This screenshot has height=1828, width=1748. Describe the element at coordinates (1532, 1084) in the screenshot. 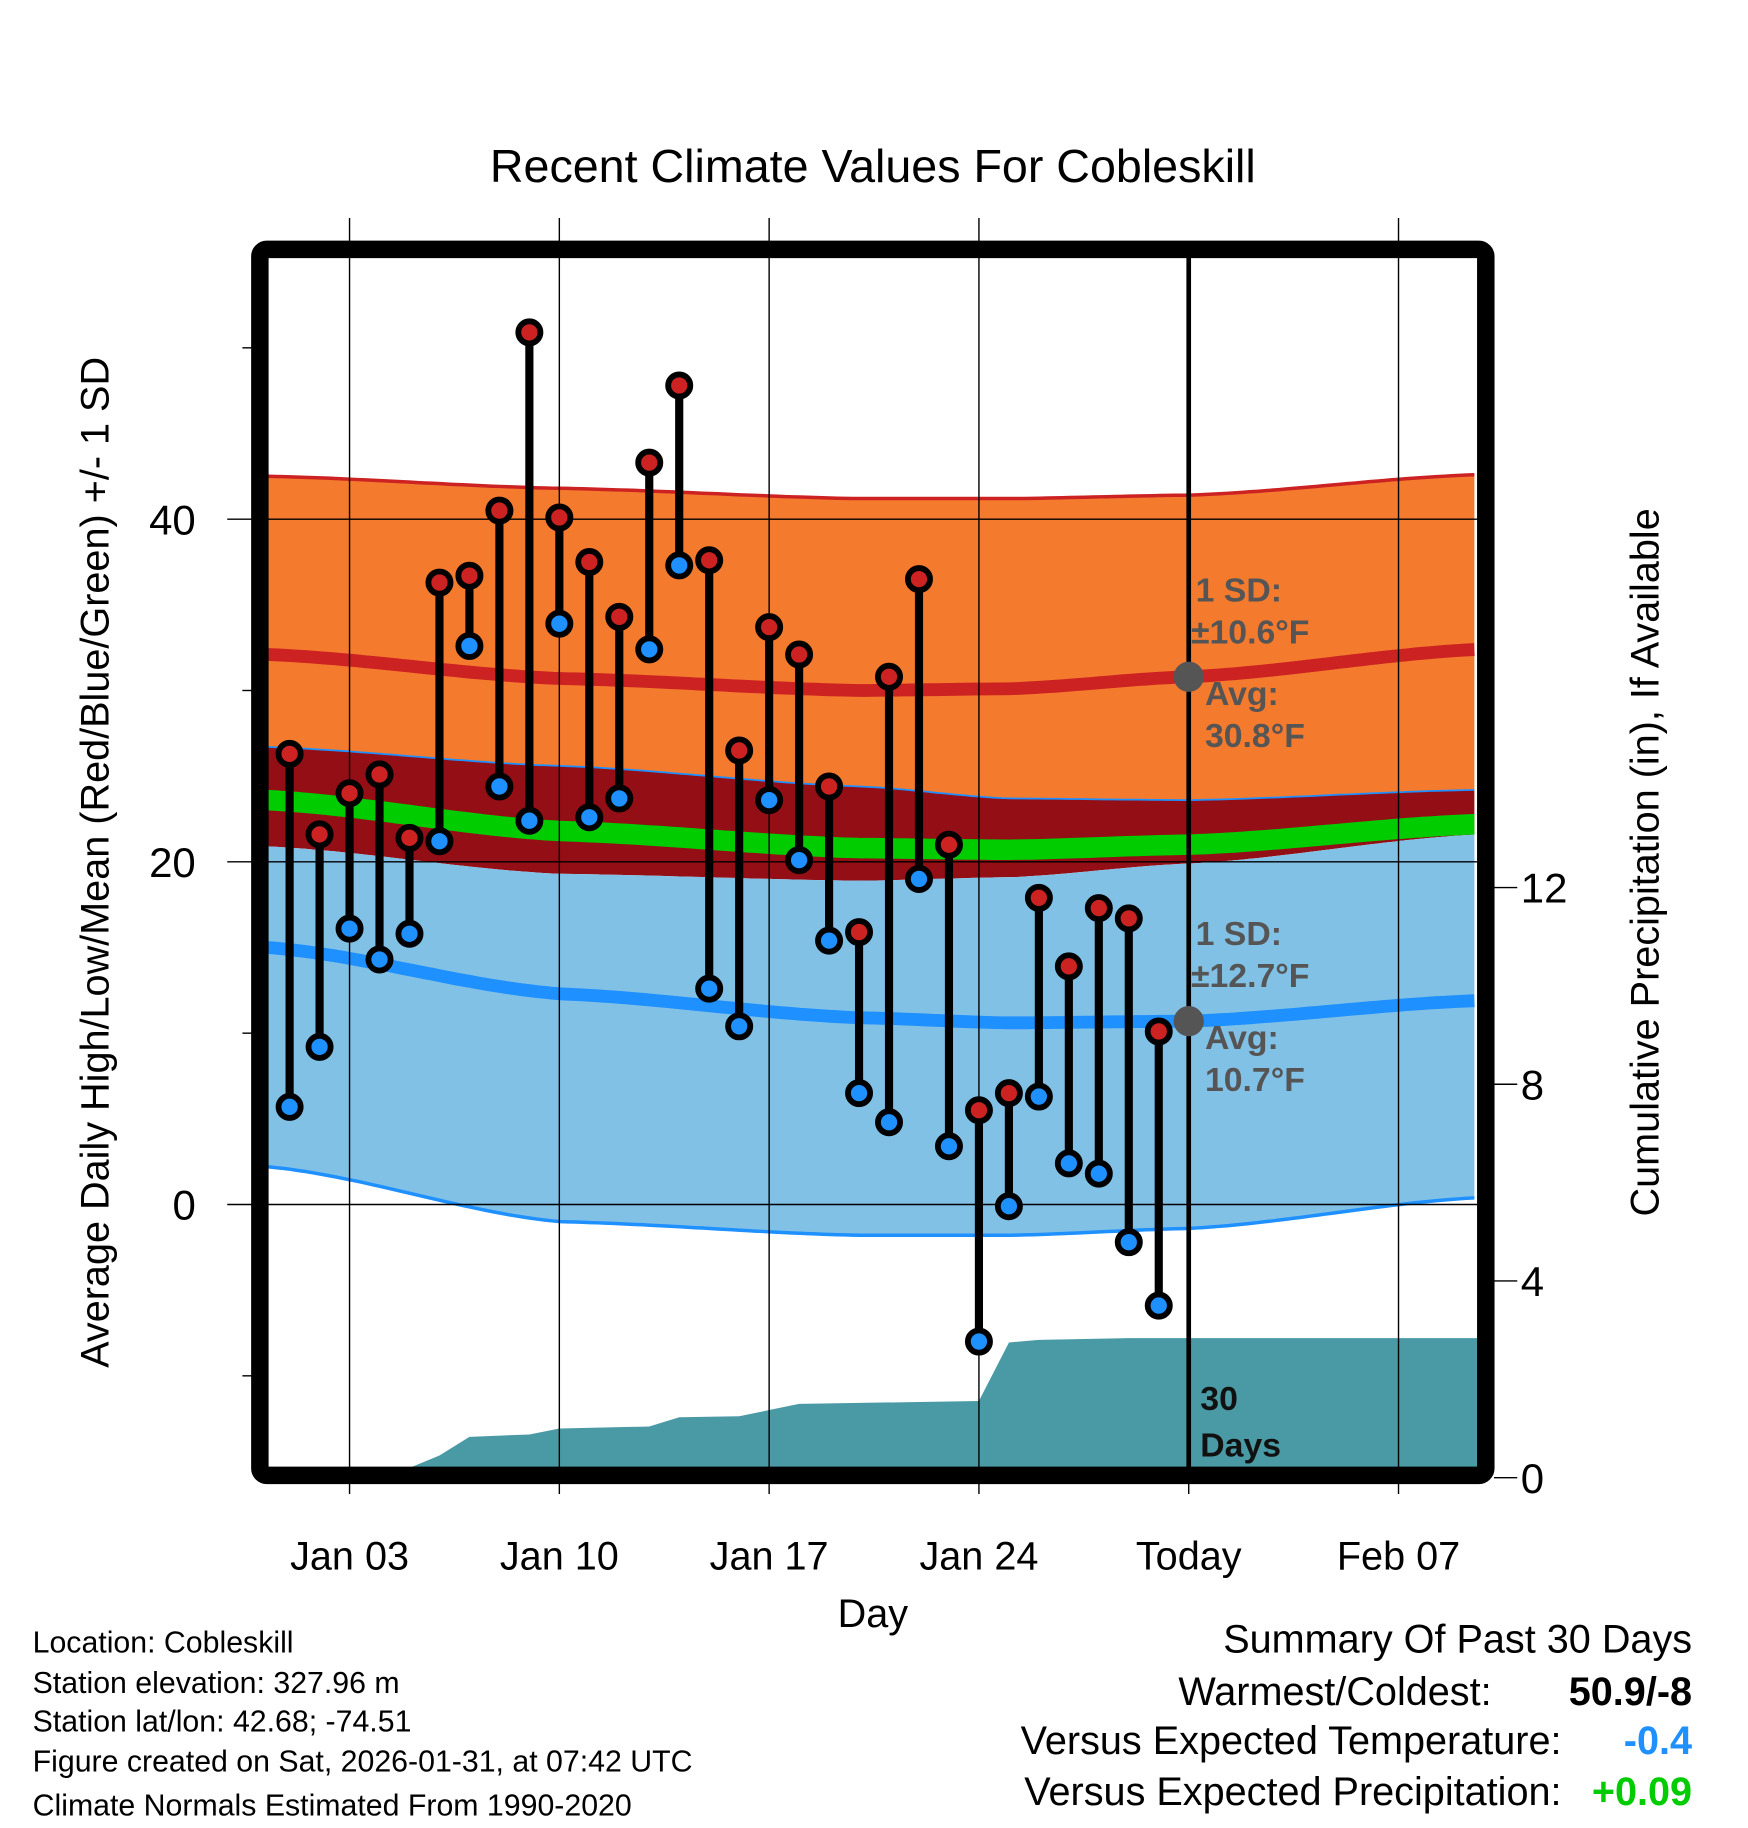

I see `y2-tick-label: 8` at that location.